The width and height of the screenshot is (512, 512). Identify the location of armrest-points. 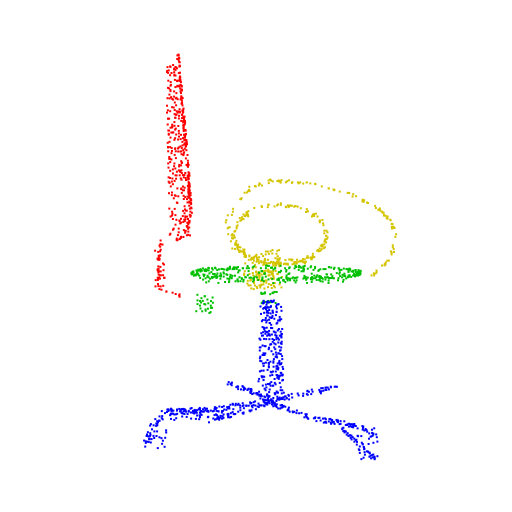
(311, 234).